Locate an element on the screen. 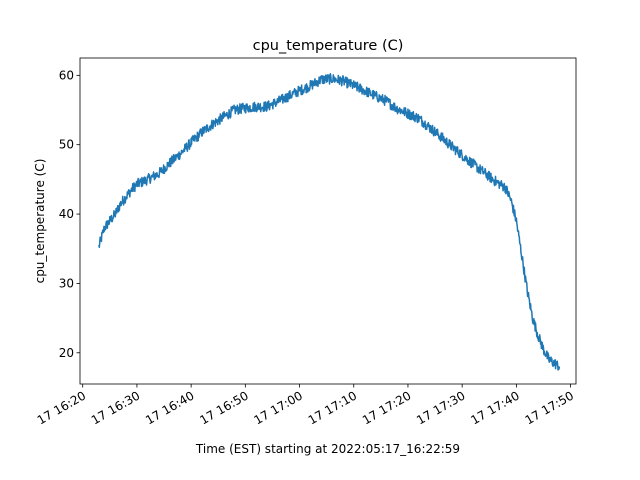 Image resolution: width=640 pixels, height=480 pixels. y-tick-label: 20 is located at coordinates (66, 353).